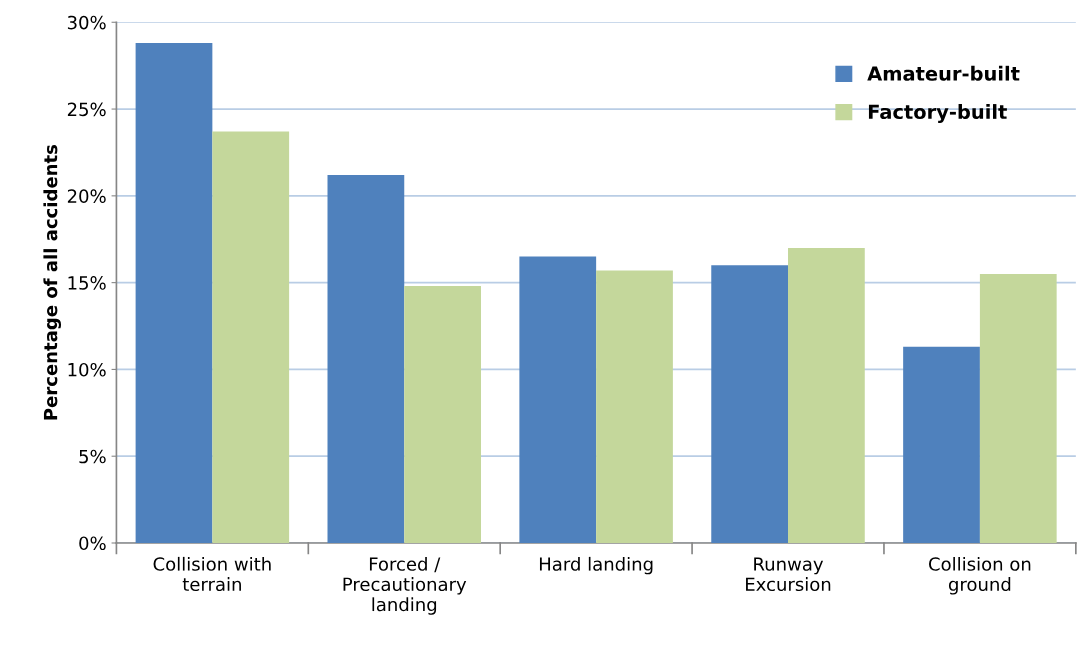  I want to click on x-tick-label: Hard landing, so click(596, 565).